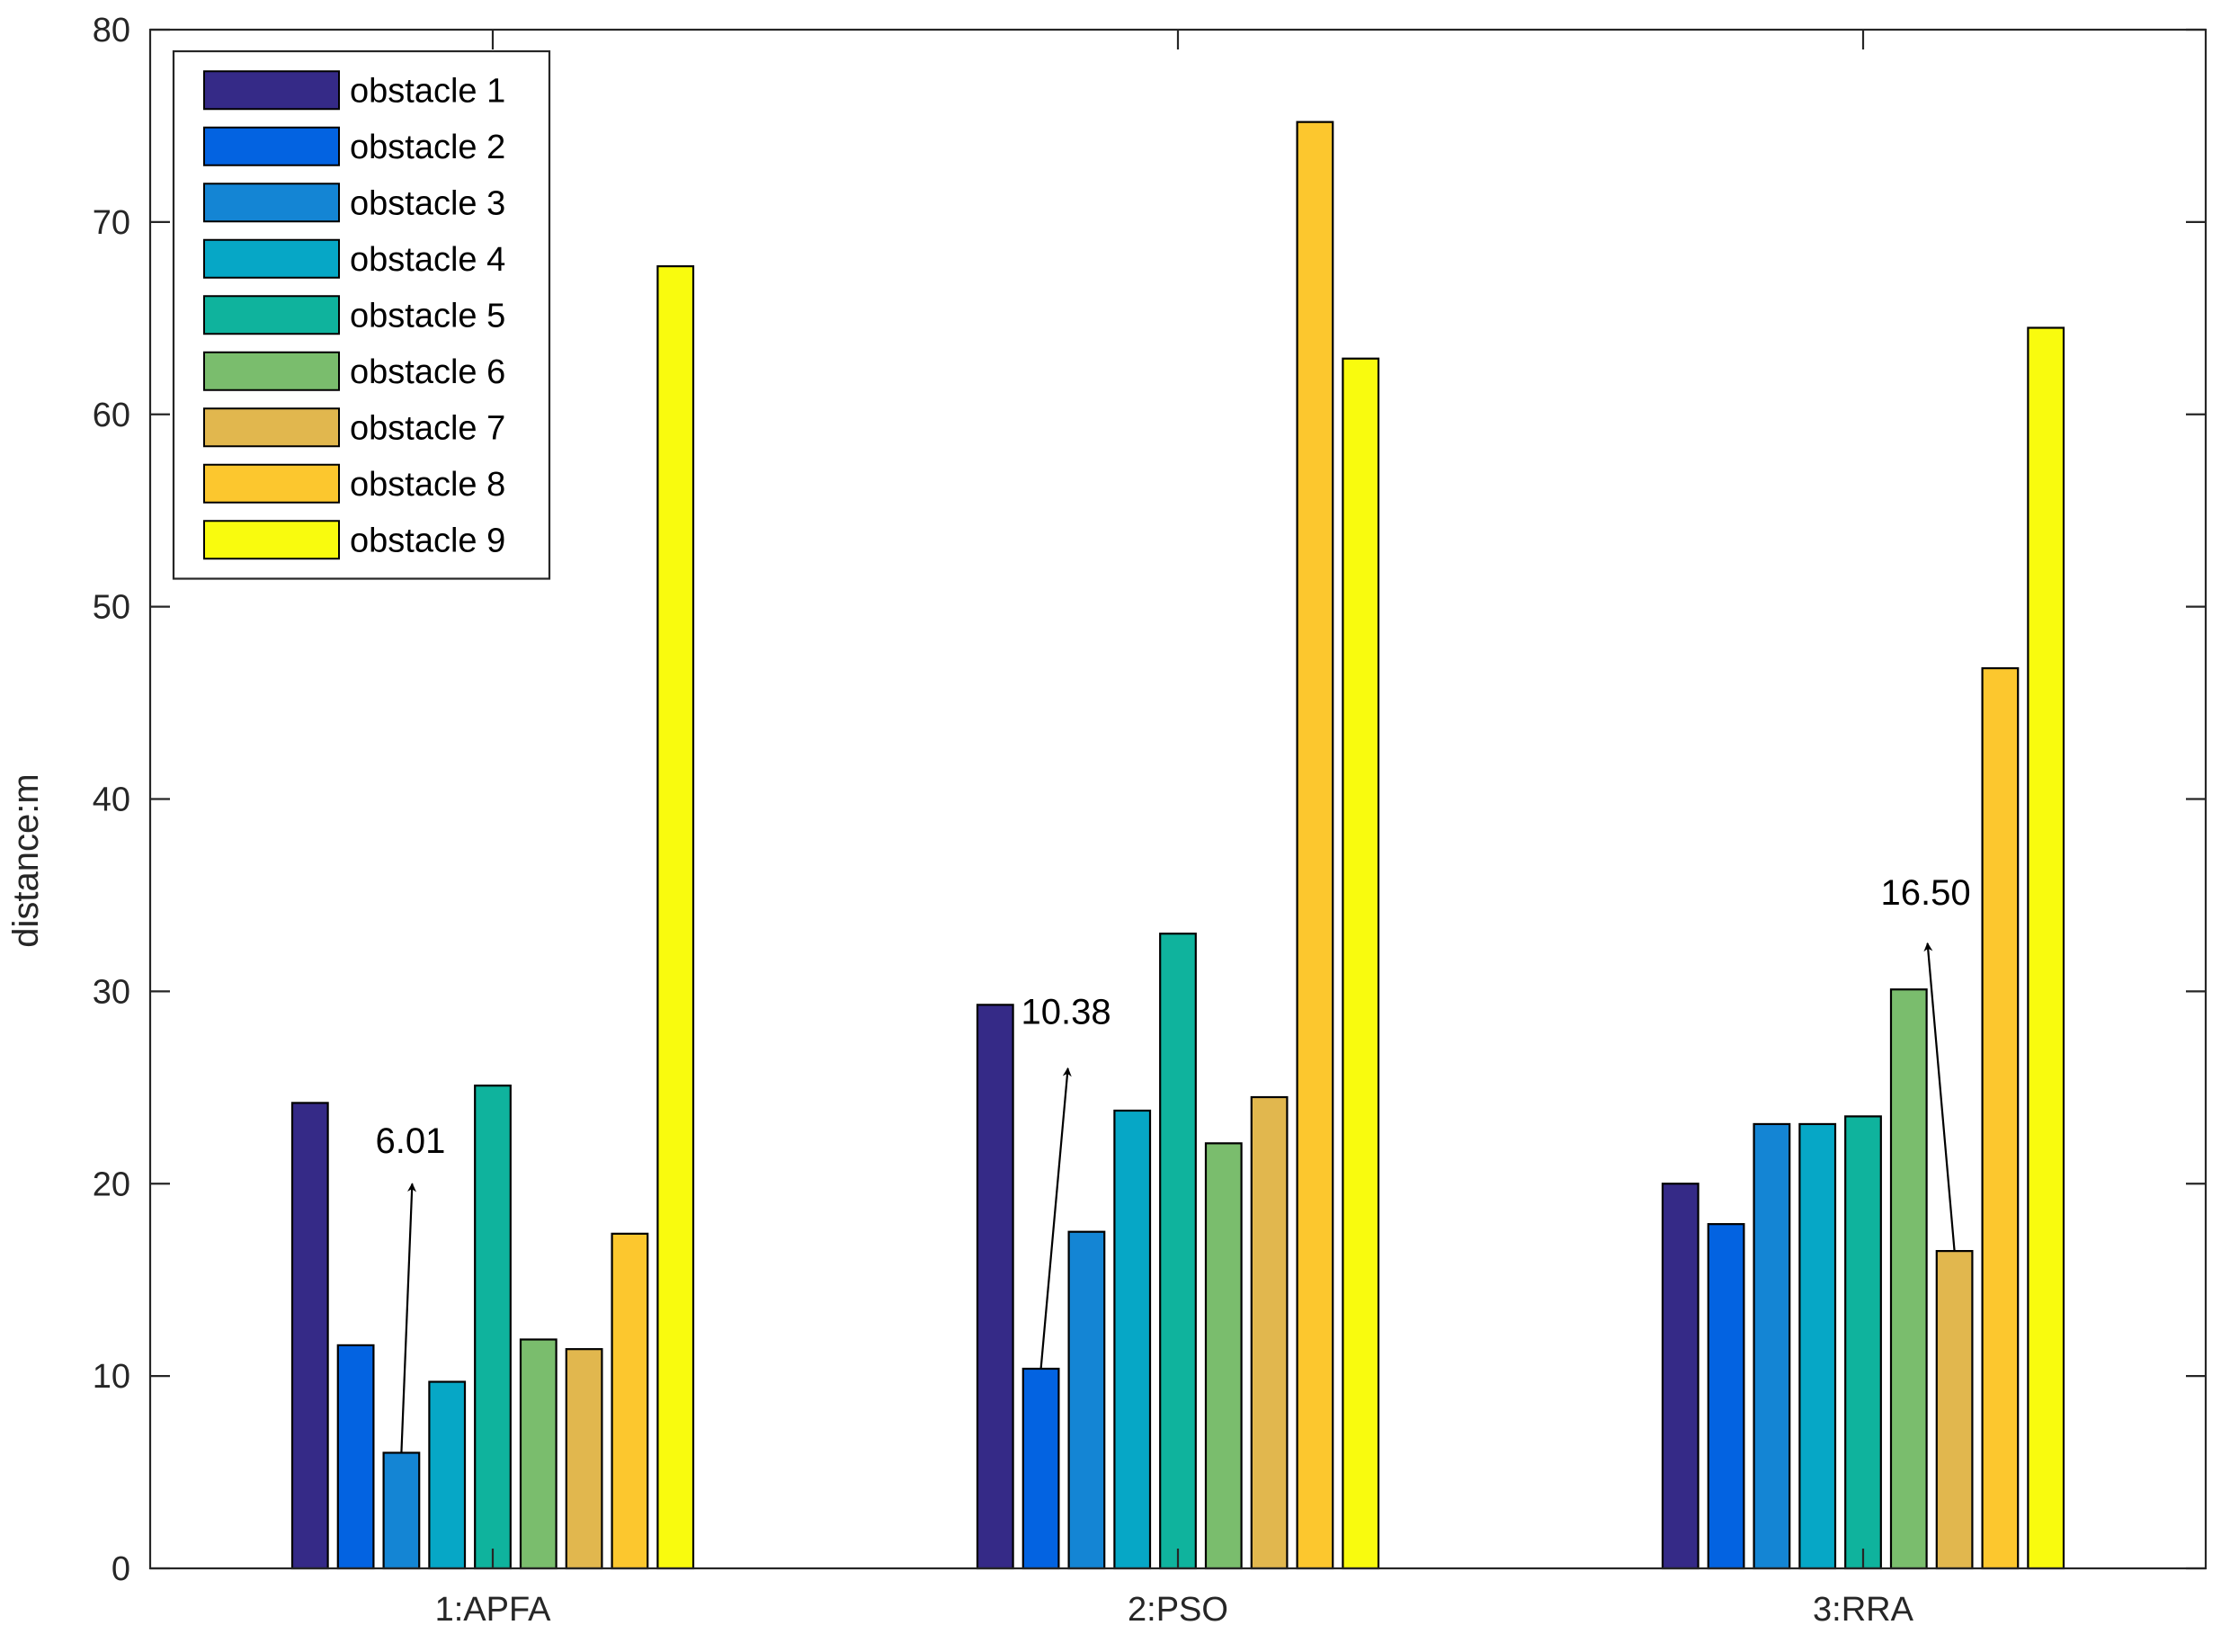  I want to click on legend-label: obstacle 7, so click(427, 428).